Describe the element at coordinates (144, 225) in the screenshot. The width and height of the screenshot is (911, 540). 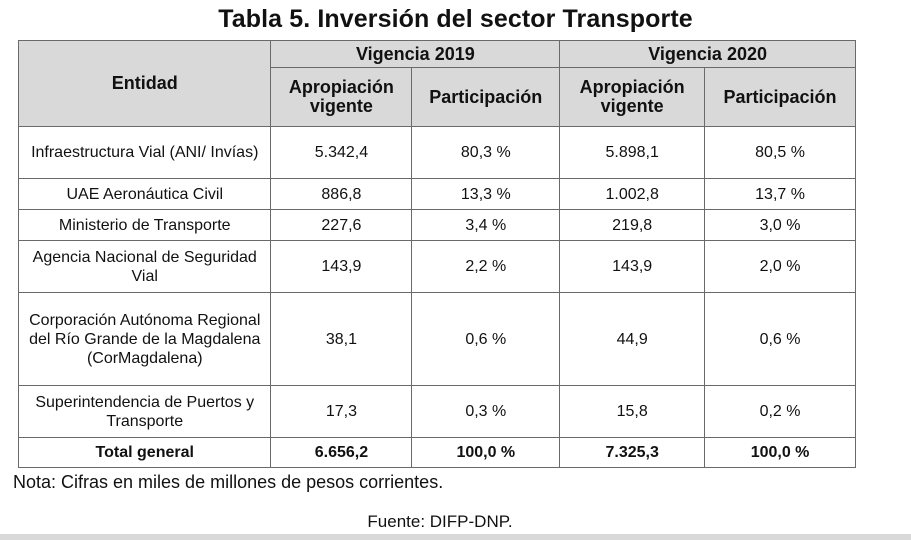
I see `cell-entity: Ministerio de Transporte` at that location.